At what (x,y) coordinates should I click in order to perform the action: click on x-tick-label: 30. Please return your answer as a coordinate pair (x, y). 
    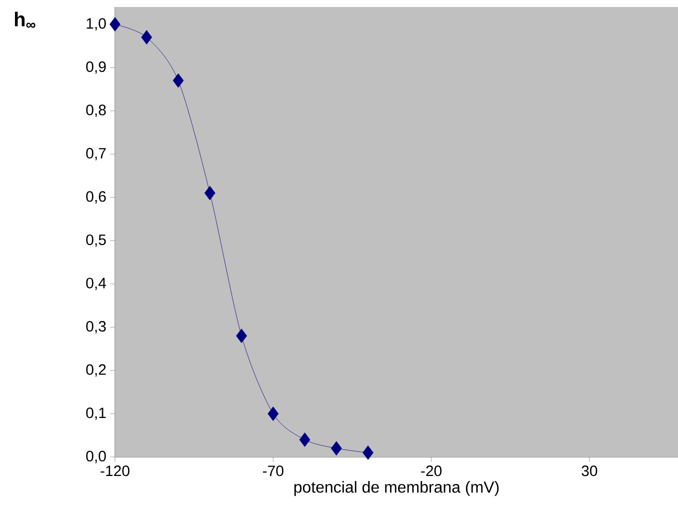
    Looking at the image, I should click on (590, 471).